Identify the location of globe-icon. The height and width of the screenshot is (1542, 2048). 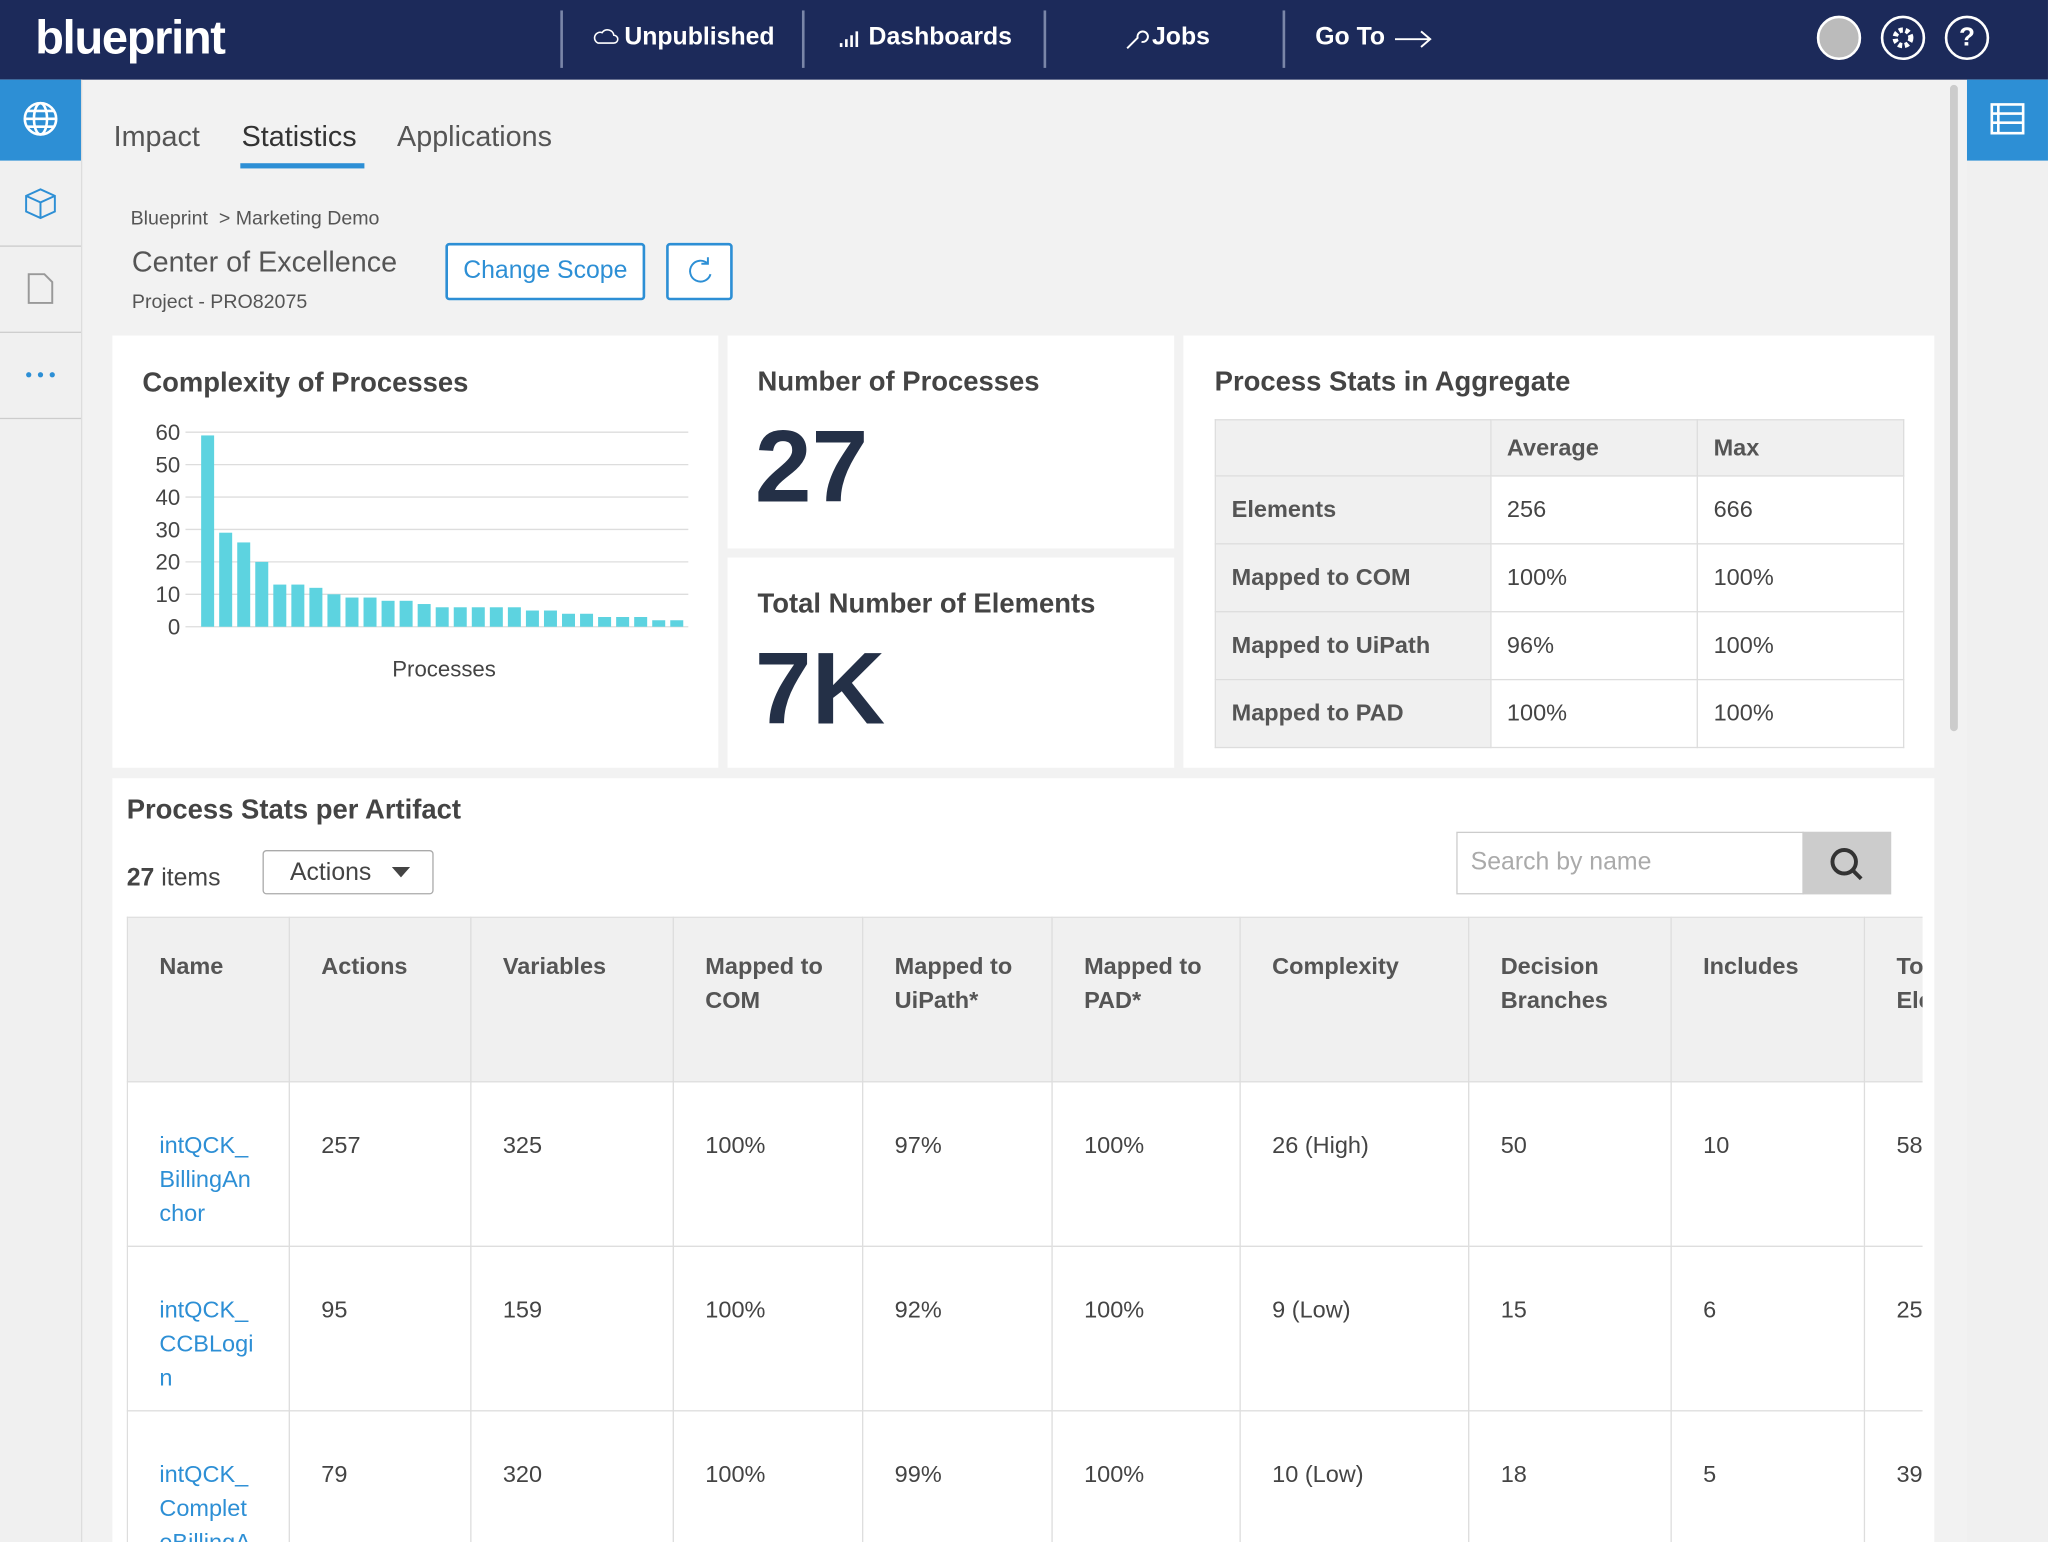
(40, 120).